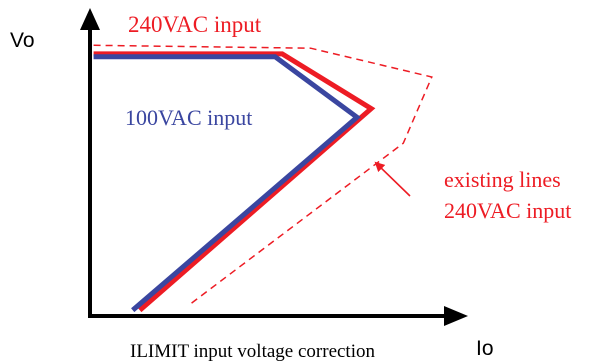 This screenshot has height=364, width=603. Describe the element at coordinates (195, 24) in the screenshot. I see `label-240vac-input: 240VAC input` at that location.